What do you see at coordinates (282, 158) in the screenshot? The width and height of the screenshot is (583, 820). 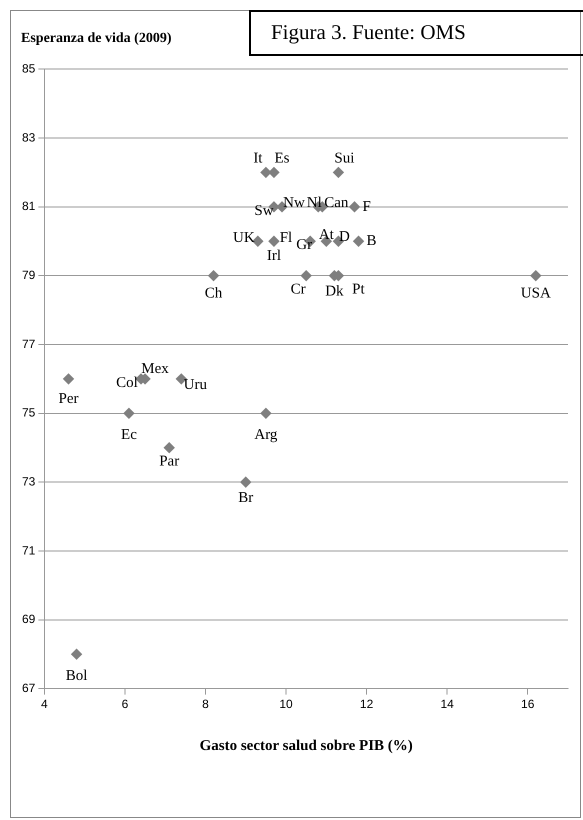 I see `annotation: Es` at bounding box center [282, 158].